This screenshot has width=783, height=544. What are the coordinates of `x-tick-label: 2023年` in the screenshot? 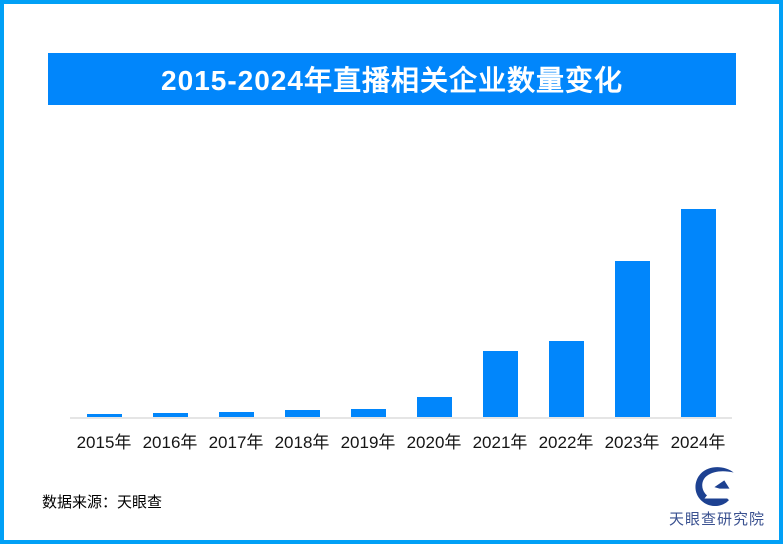 It's located at (632, 442).